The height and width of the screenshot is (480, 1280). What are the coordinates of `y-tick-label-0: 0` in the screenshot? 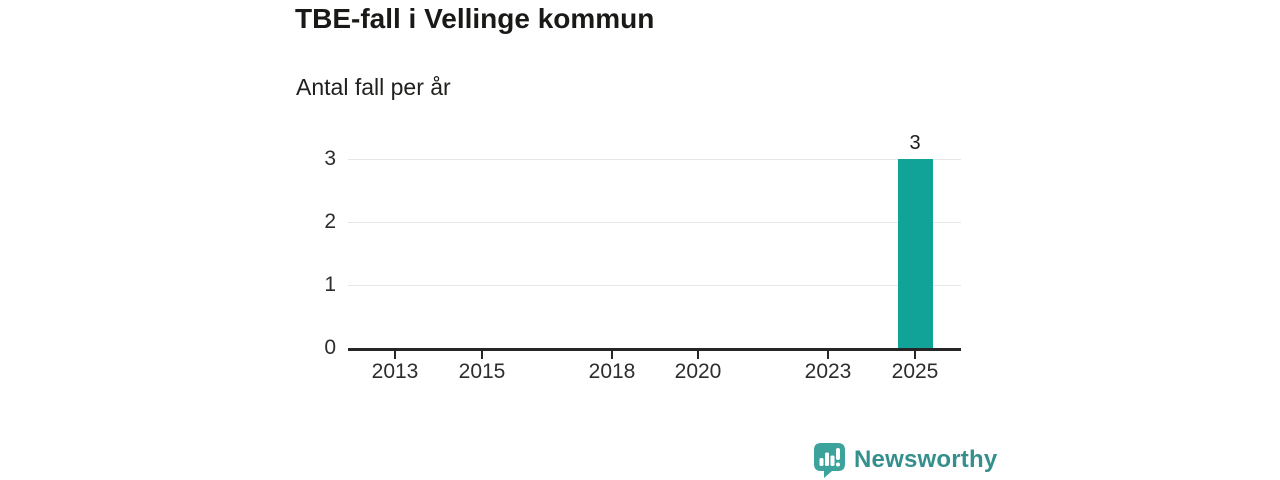 It's located at (330, 347).